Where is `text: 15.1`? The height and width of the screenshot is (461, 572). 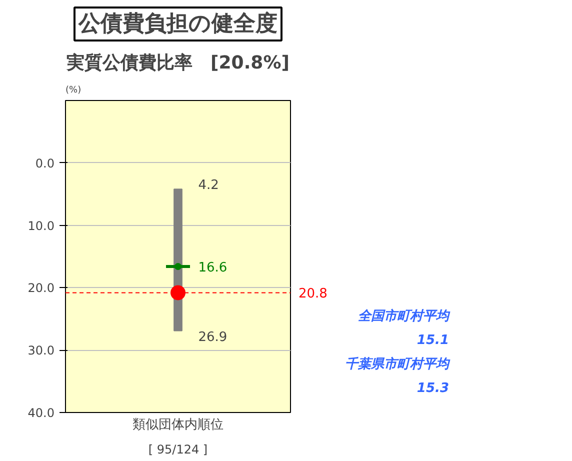
text: 15.1 is located at coordinates (432, 341).